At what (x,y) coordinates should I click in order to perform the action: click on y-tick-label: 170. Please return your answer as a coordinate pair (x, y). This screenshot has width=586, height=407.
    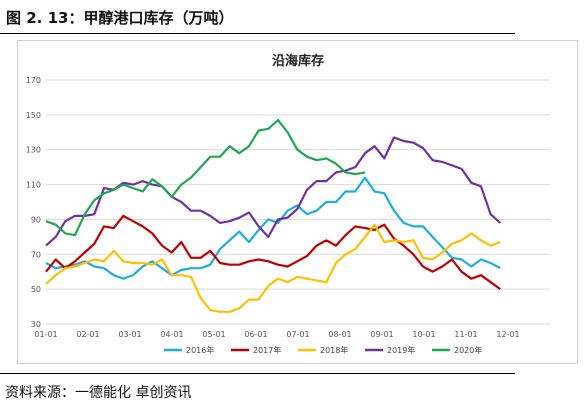
    Looking at the image, I should click on (33, 80).